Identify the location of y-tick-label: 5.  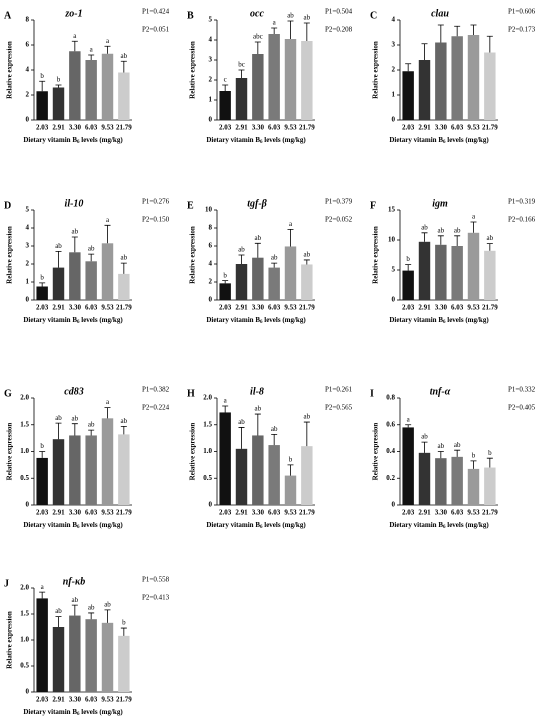
(28, 210).